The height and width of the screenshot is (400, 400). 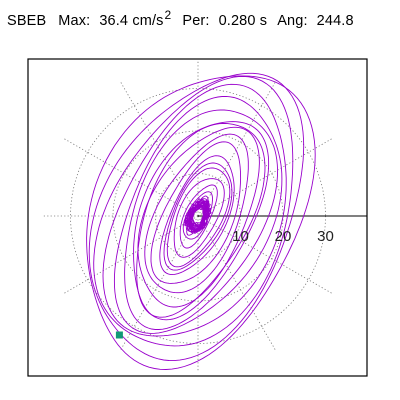 I want to click on station-code: SBEB, so click(x=27, y=21).